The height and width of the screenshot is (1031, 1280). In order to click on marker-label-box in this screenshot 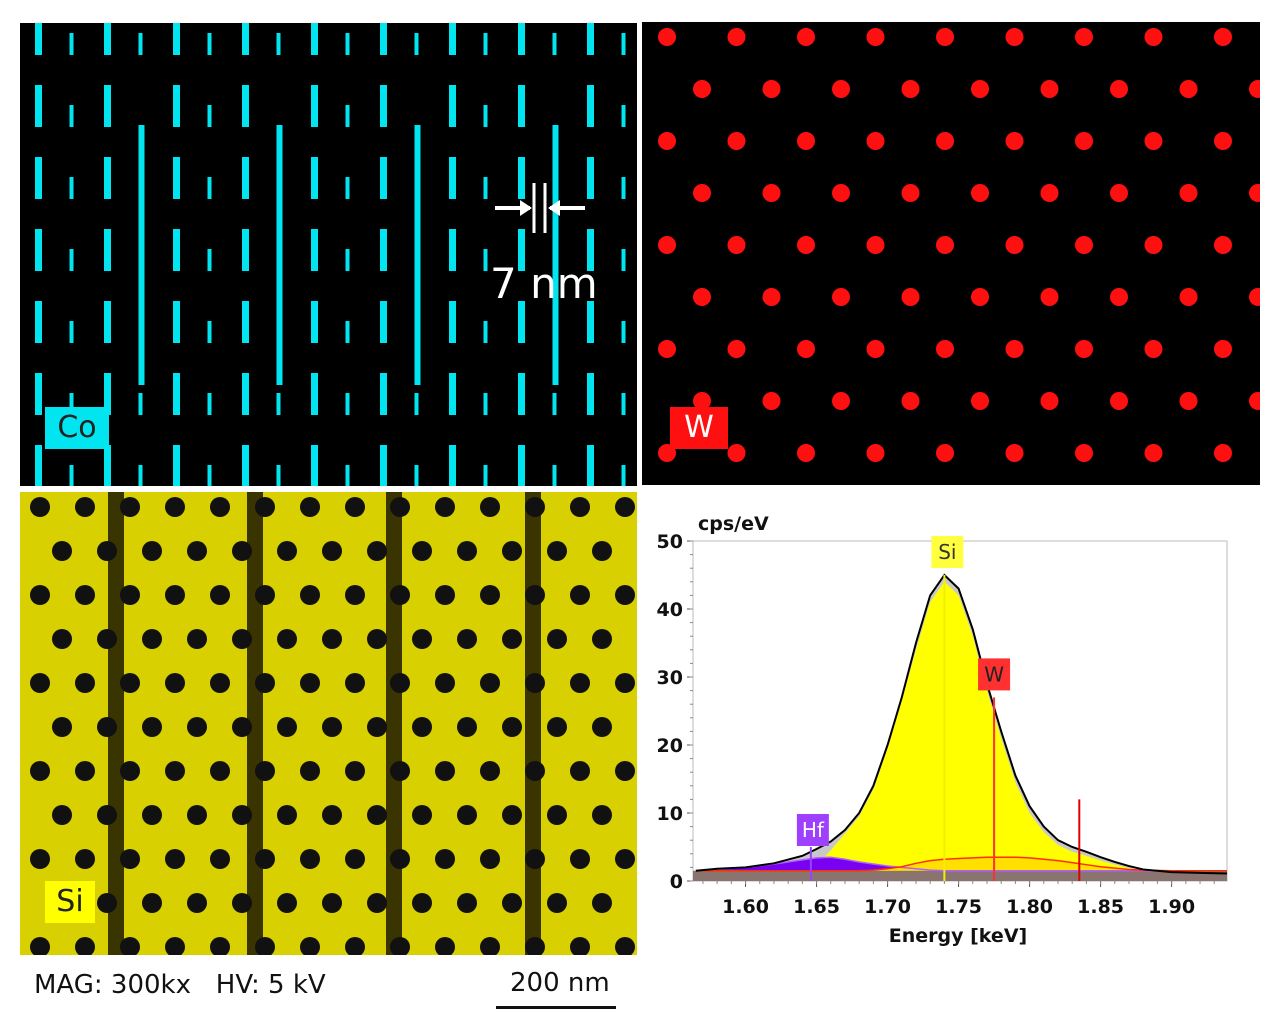, I will do `click(947, 552)`.